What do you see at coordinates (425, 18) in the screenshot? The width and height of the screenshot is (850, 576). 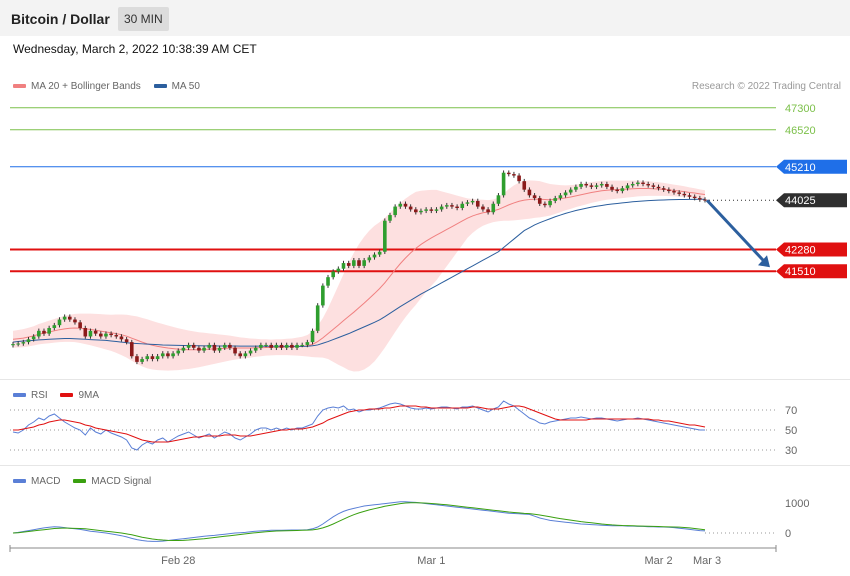 I see `chart-header: Bitcoin / Dollar 30 MIN` at bounding box center [425, 18].